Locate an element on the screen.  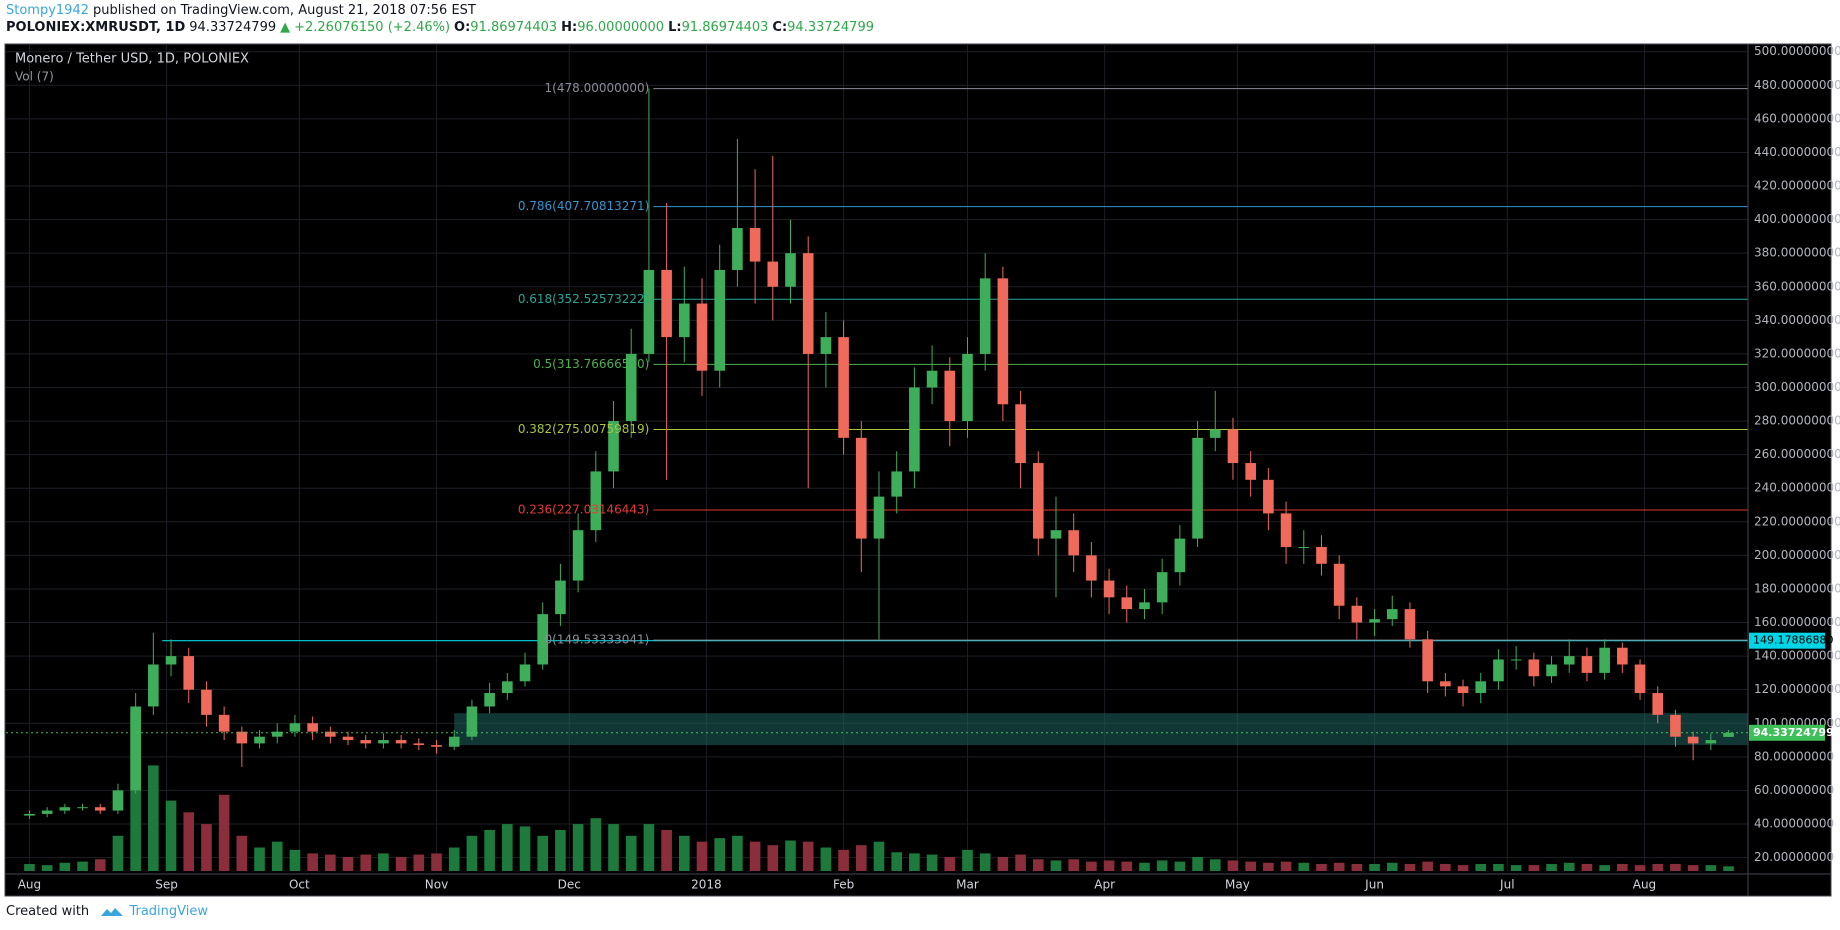
author: Stompy1942 is located at coordinates (47, 10).